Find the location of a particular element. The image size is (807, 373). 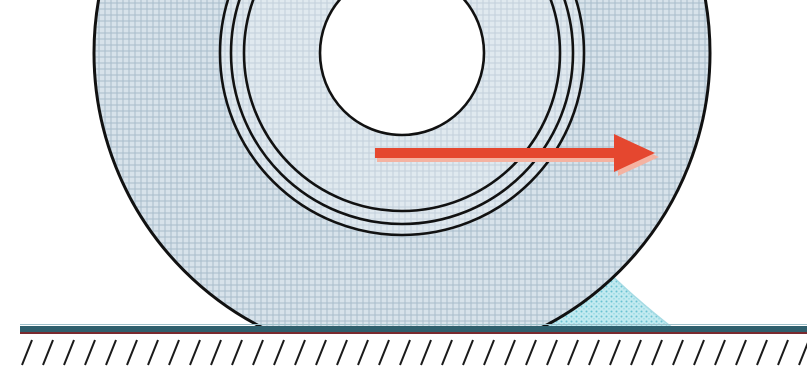

wheel-hub is located at coordinates (402, 68).